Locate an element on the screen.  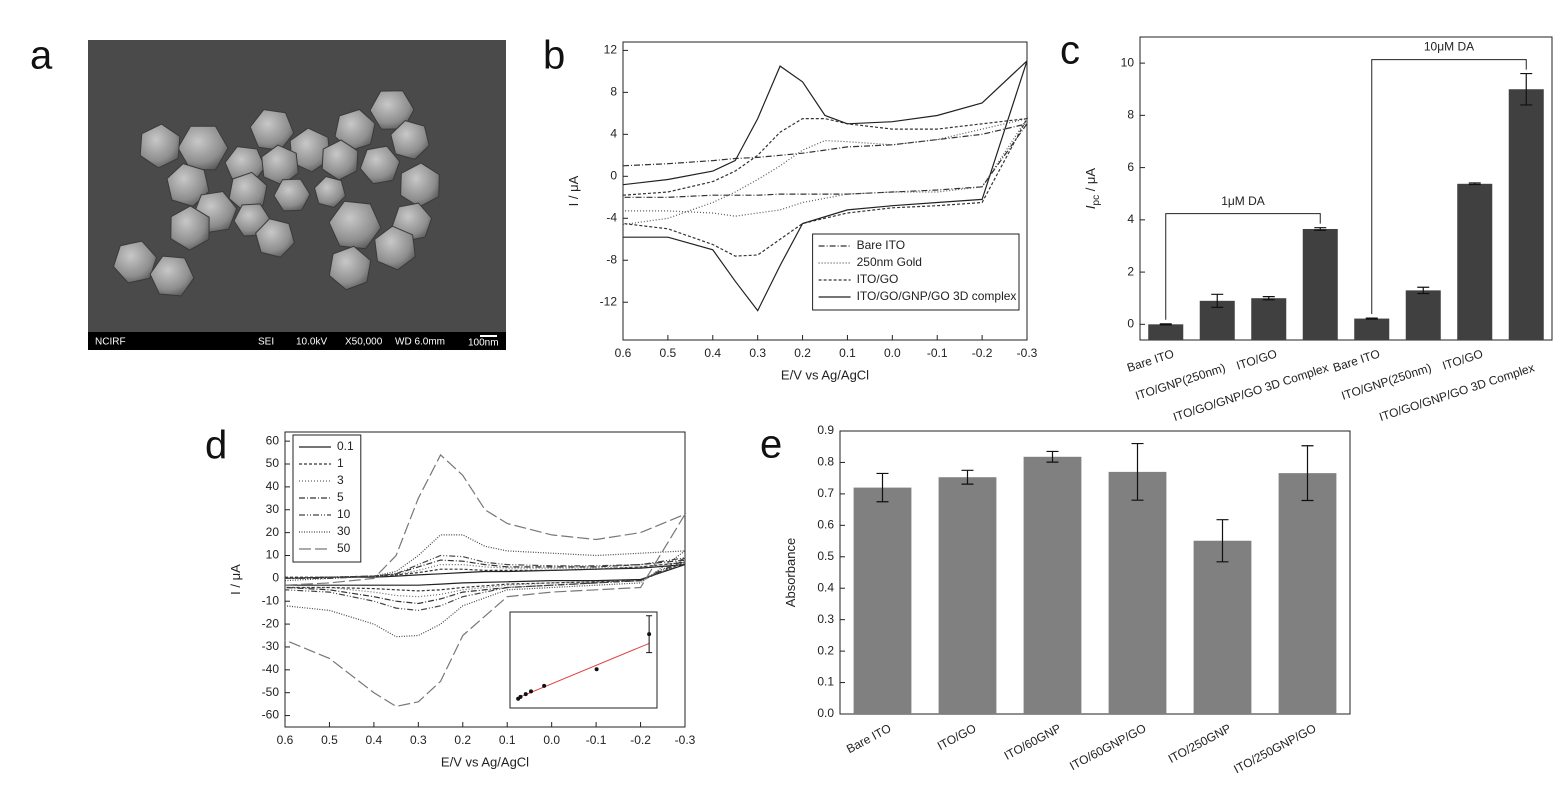
y-axis-title-subscript: pc is located at coordinates (1096, 200).